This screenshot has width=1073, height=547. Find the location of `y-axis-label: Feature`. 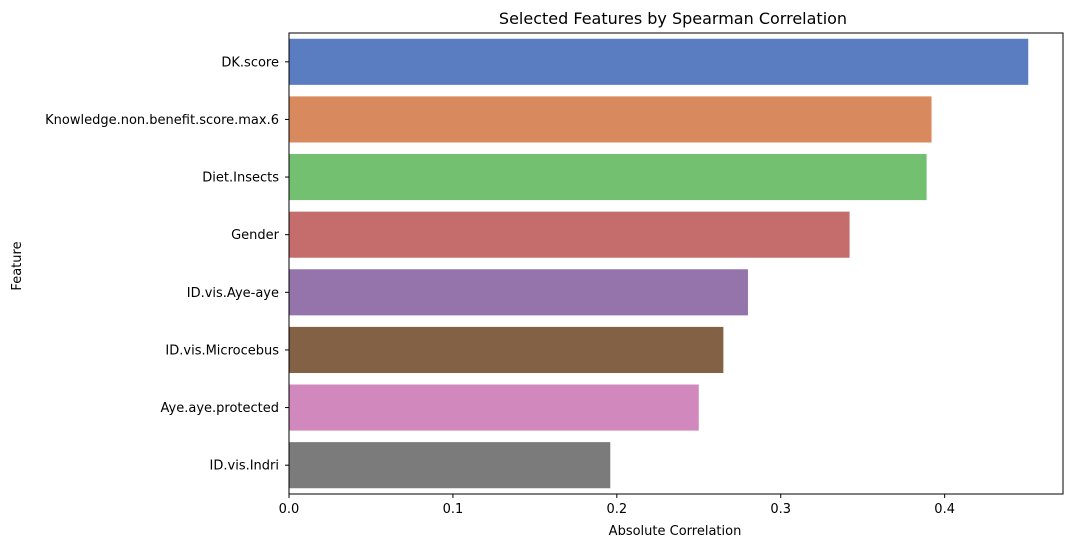

y-axis-label: Feature is located at coordinates (17, 265).